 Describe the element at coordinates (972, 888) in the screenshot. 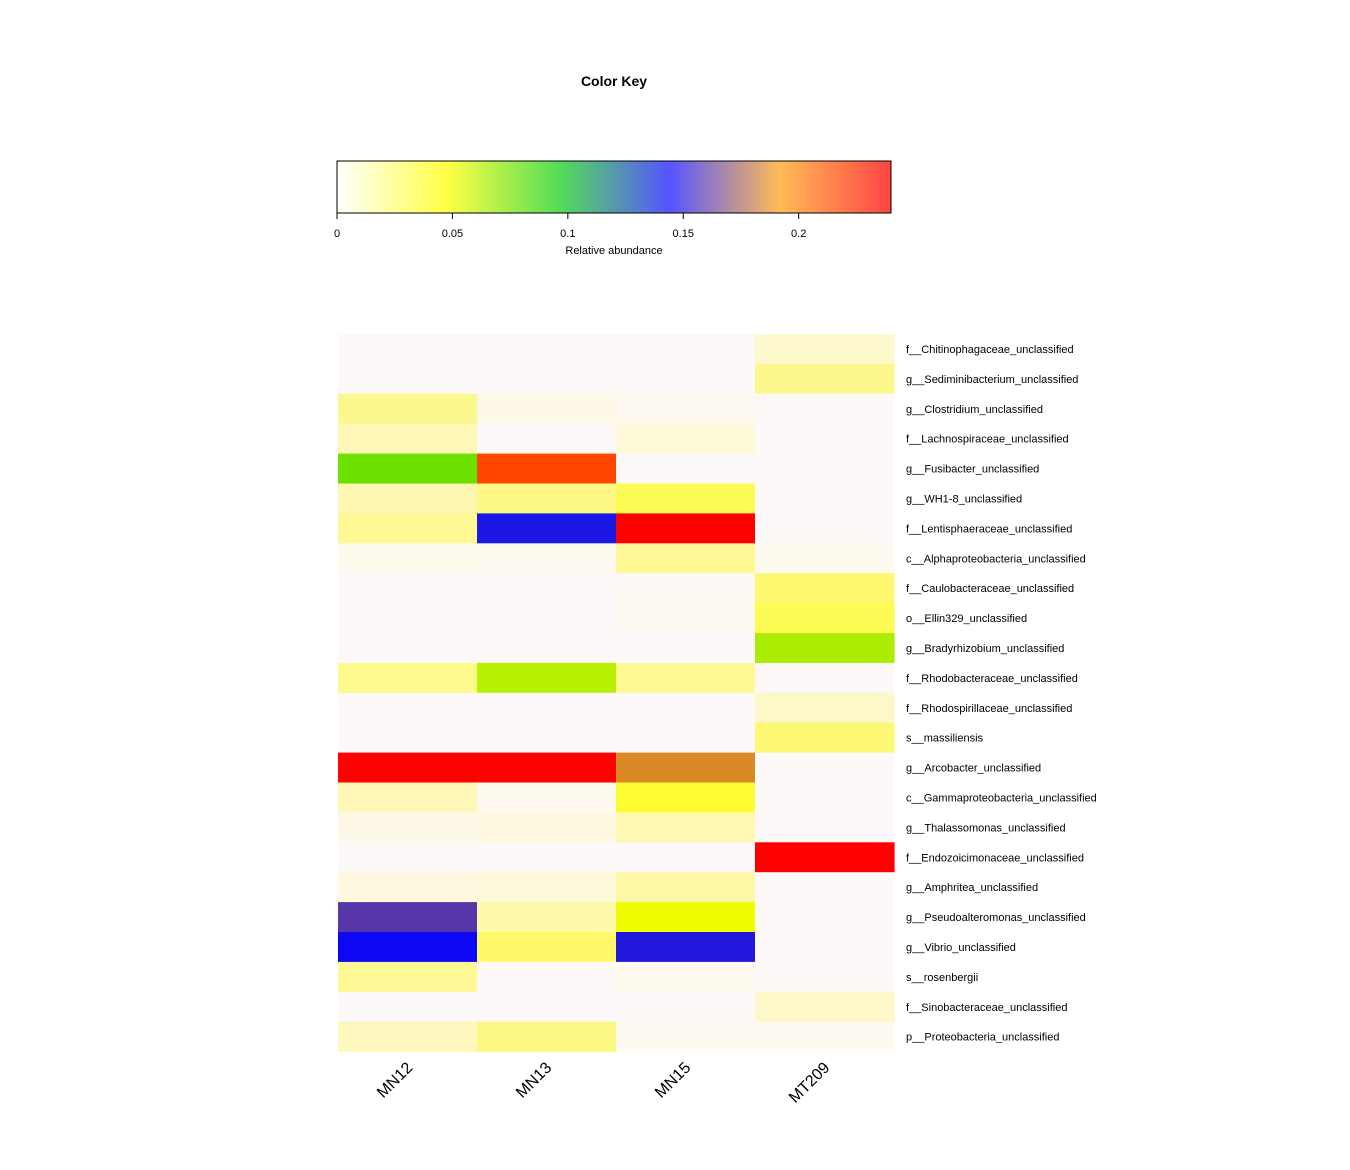

I see `row-label: g__Amphritea_unclassified` at that location.